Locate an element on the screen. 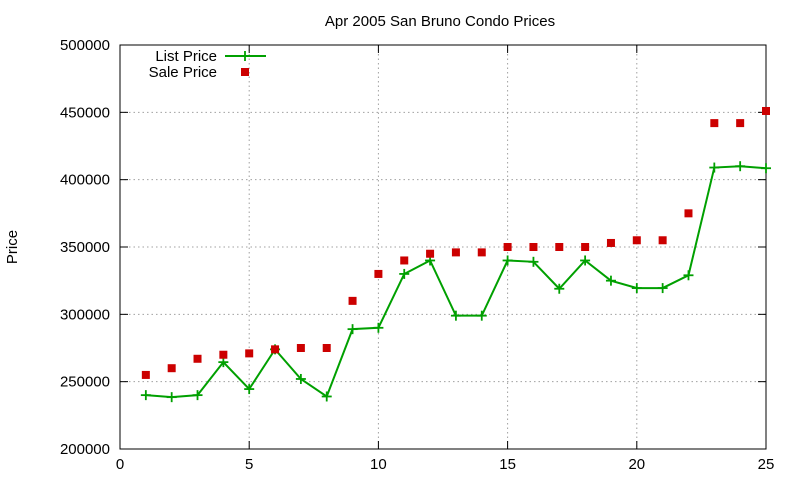 The width and height of the screenshot is (800, 480). x-tick-label: 20 is located at coordinates (636, 464).